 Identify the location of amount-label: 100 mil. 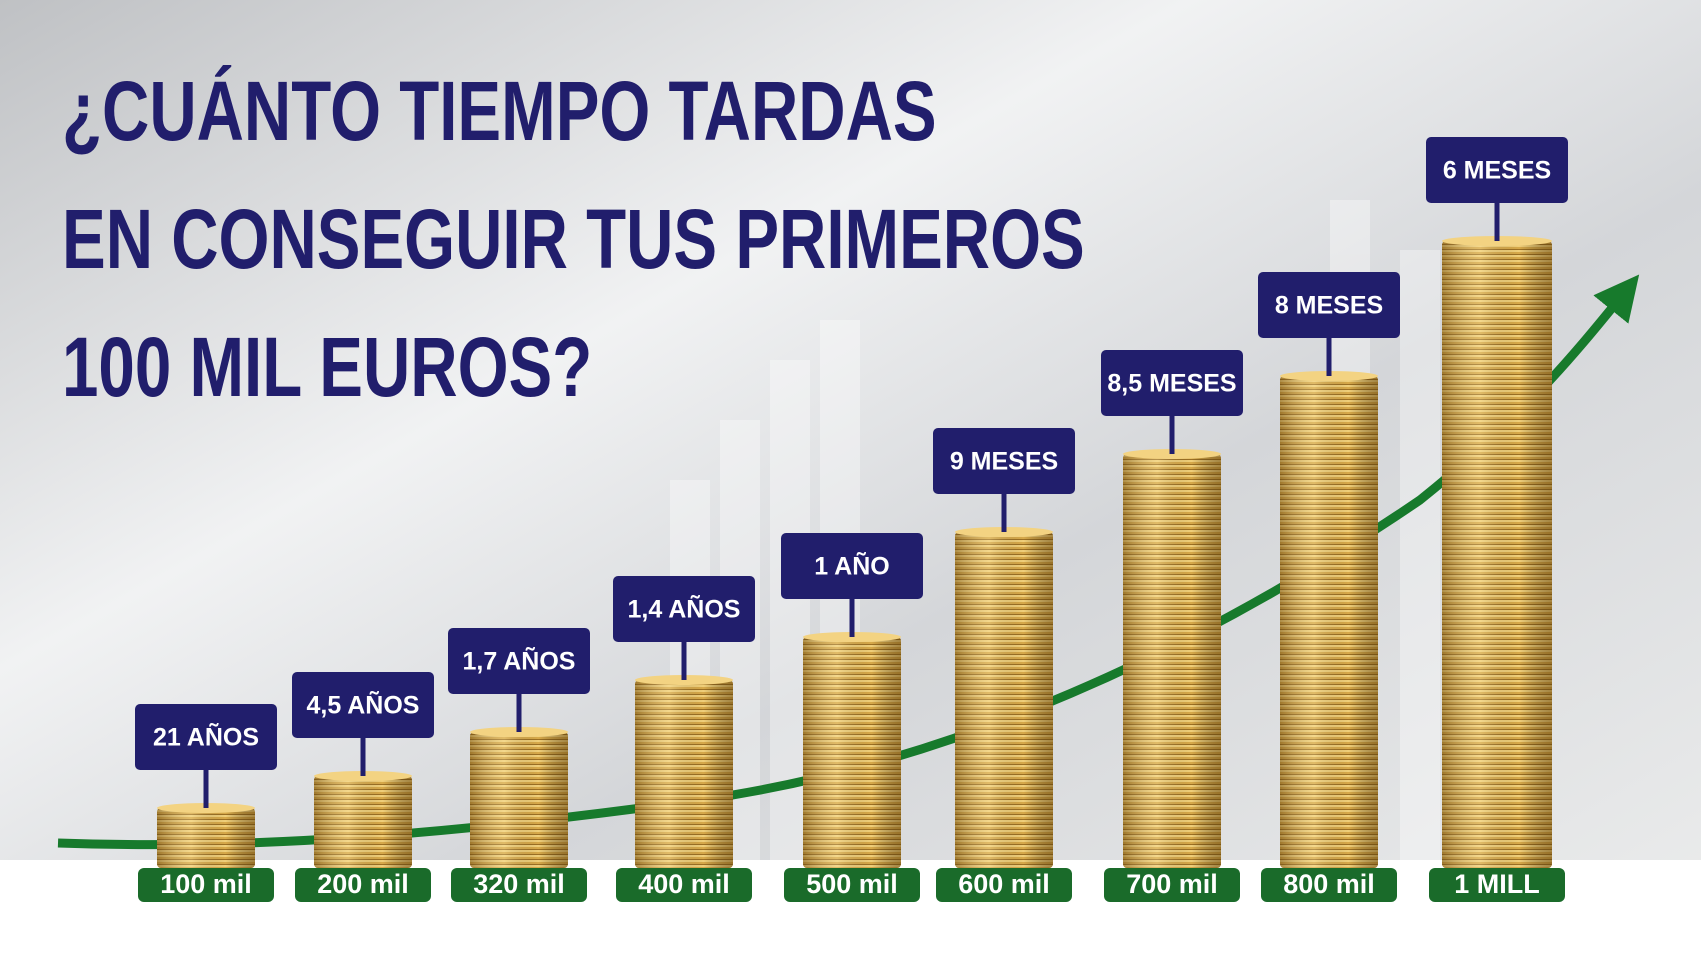
(206, 884).